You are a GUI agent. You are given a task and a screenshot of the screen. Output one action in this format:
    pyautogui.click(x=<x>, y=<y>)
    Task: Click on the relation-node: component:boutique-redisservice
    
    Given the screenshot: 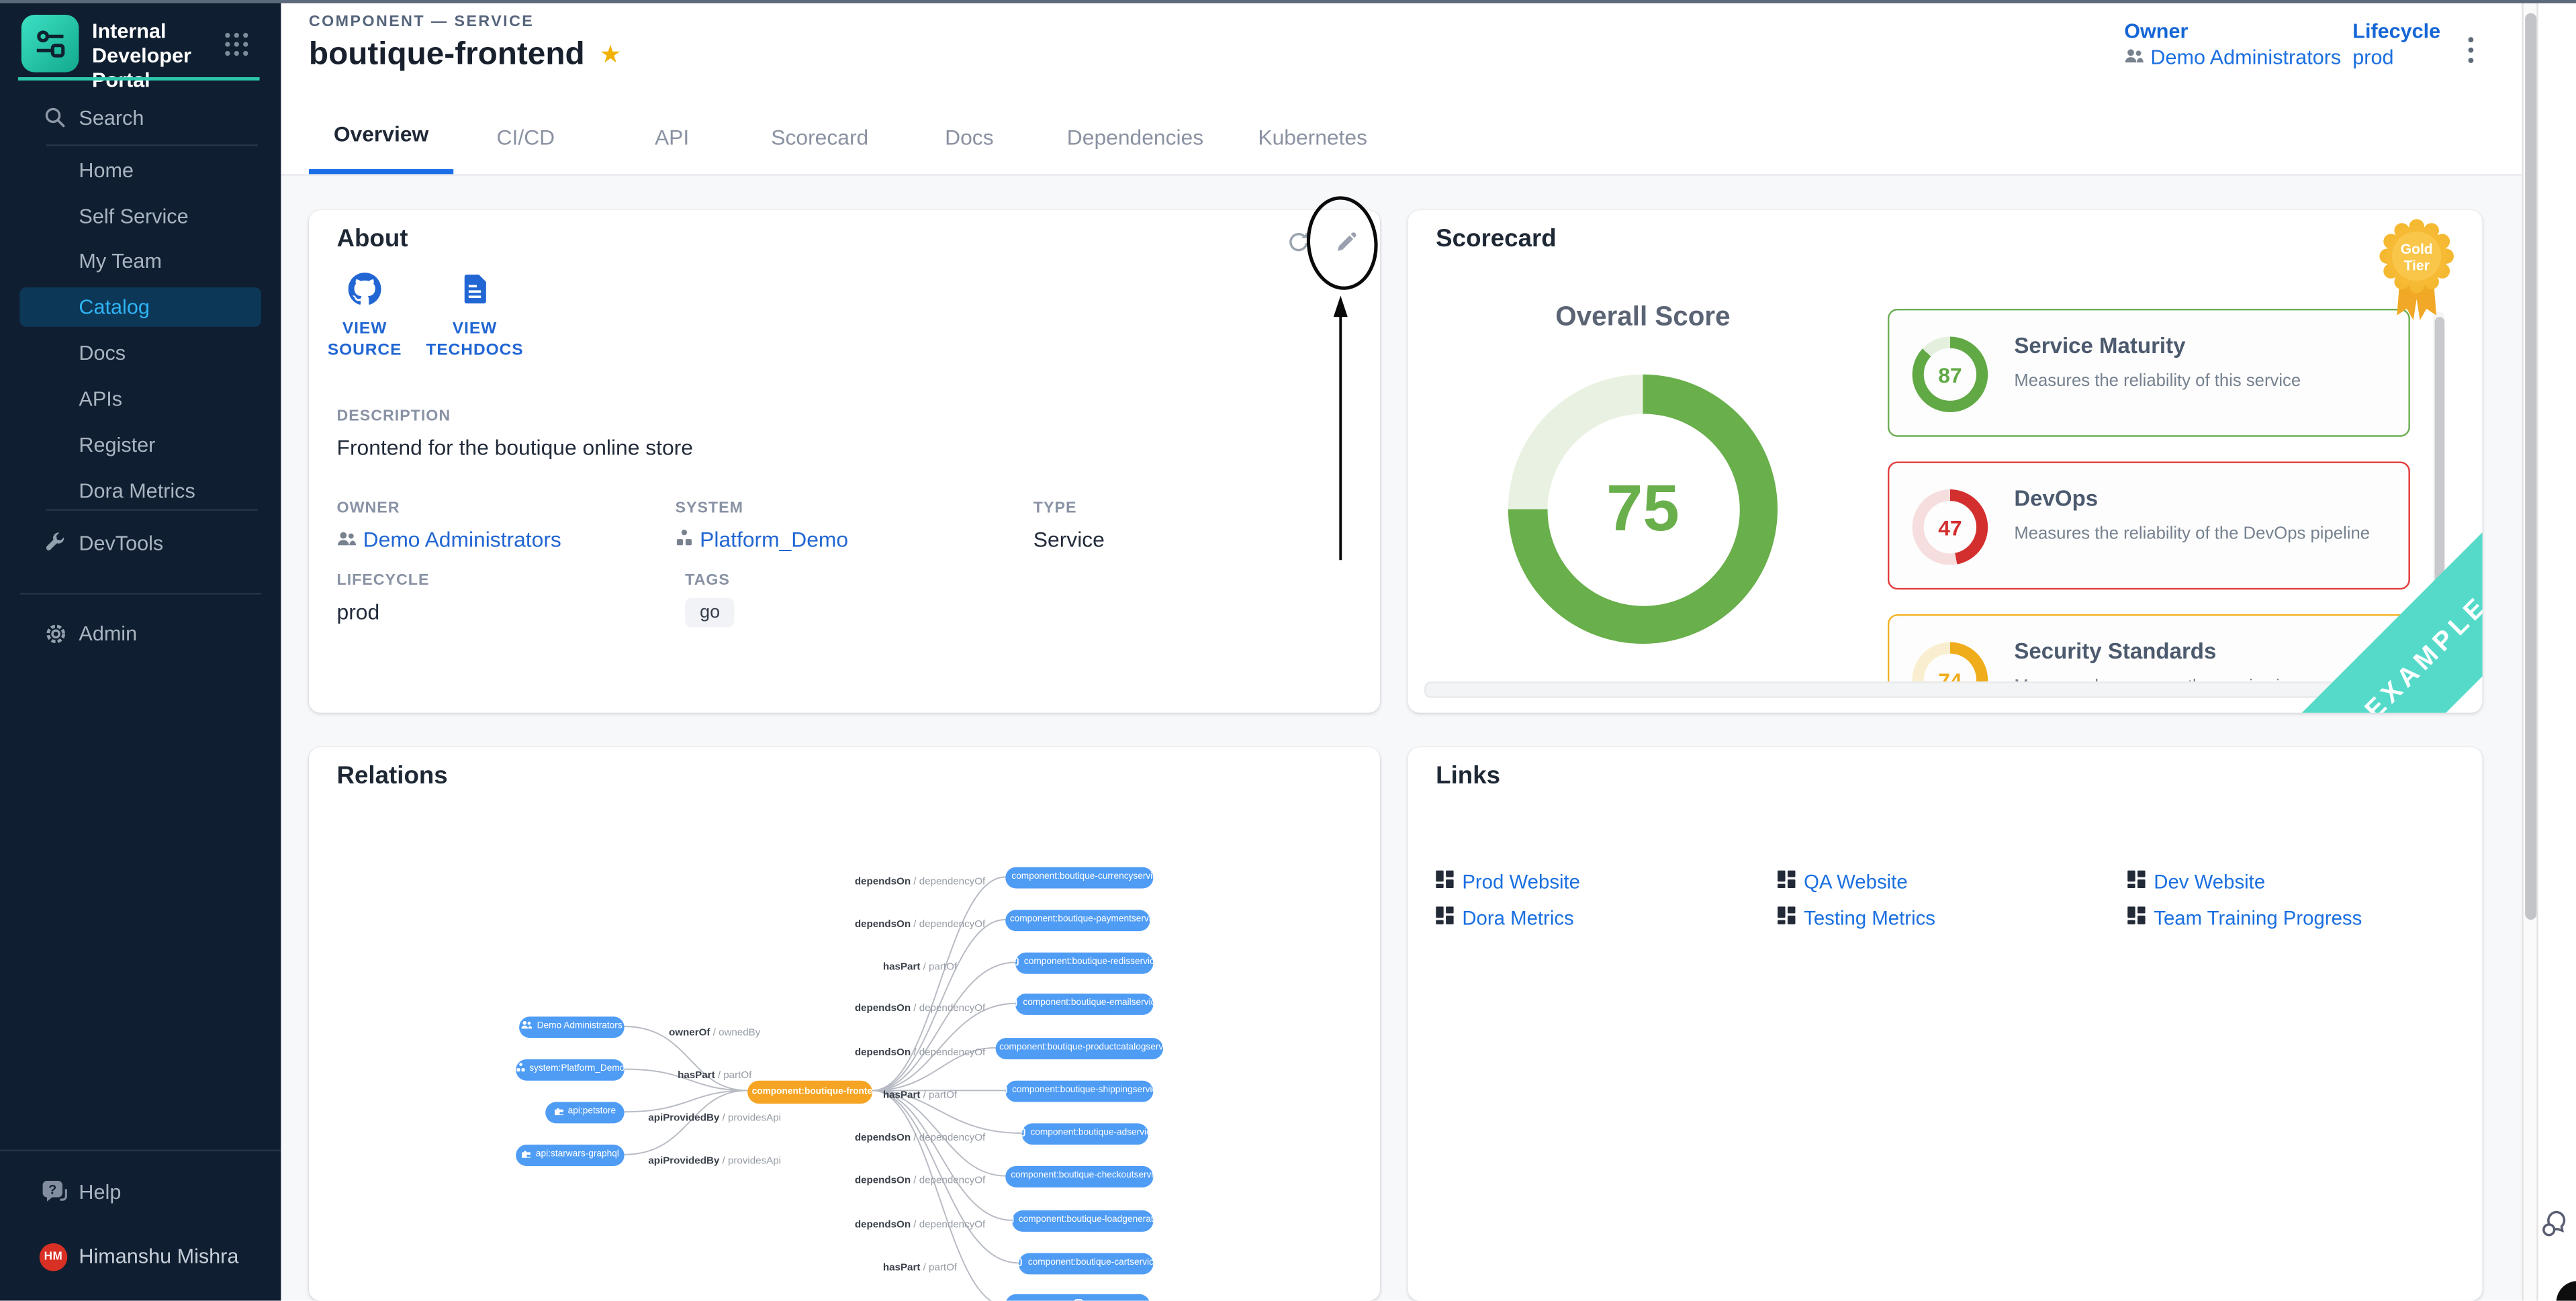 What is the action you would take?
    pyautogui.click(x=1084, y=962)
    